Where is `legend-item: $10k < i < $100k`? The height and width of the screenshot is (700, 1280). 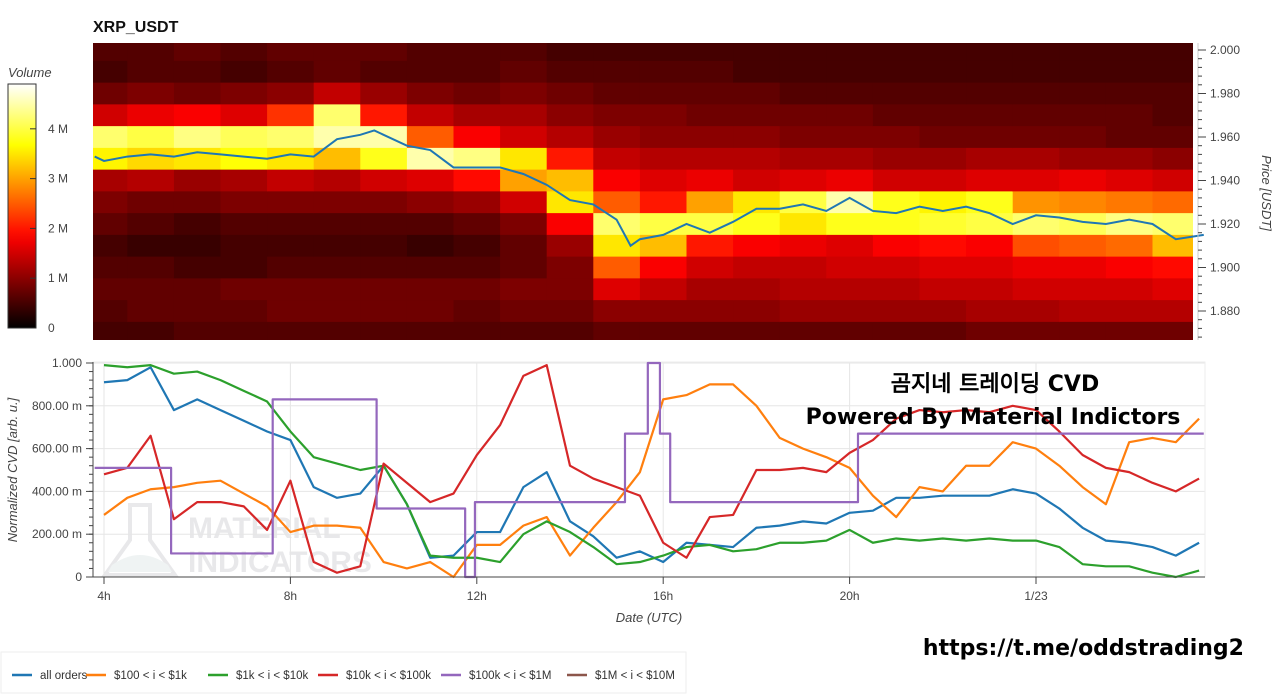 legend-item: $10k < i < $100k is located at coordinates (374, 676).